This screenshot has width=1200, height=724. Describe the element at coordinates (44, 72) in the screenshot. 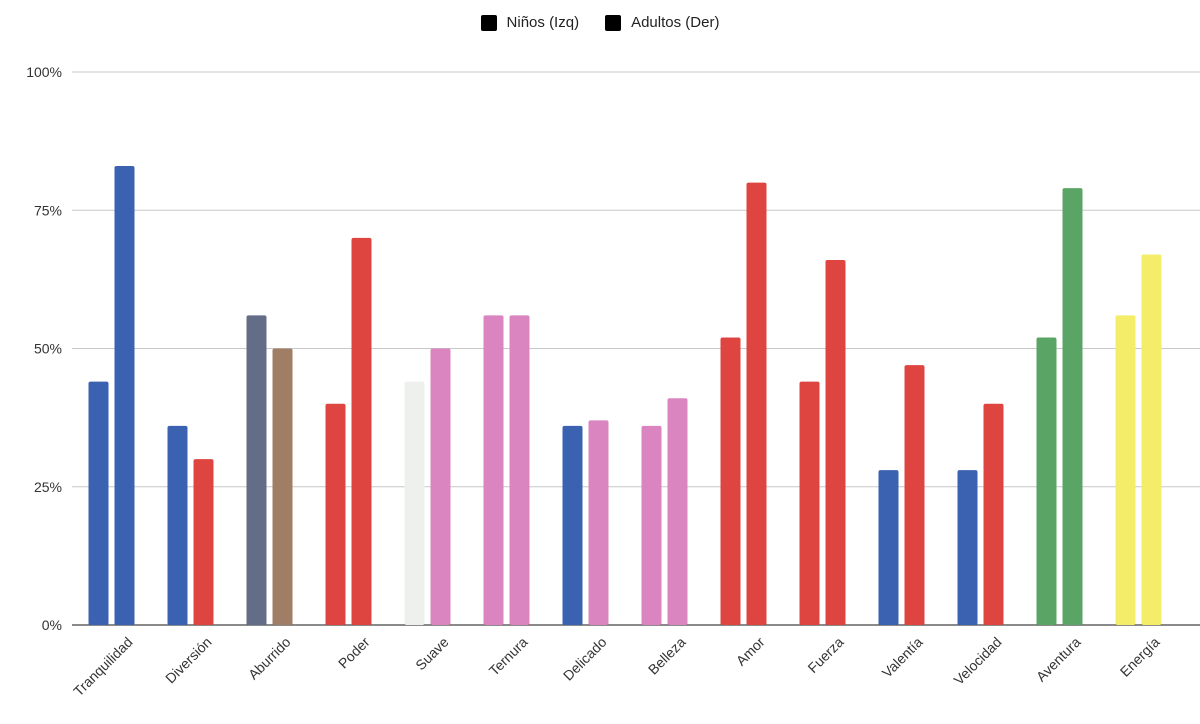

I see `y-tick-label: 100%` at that location.